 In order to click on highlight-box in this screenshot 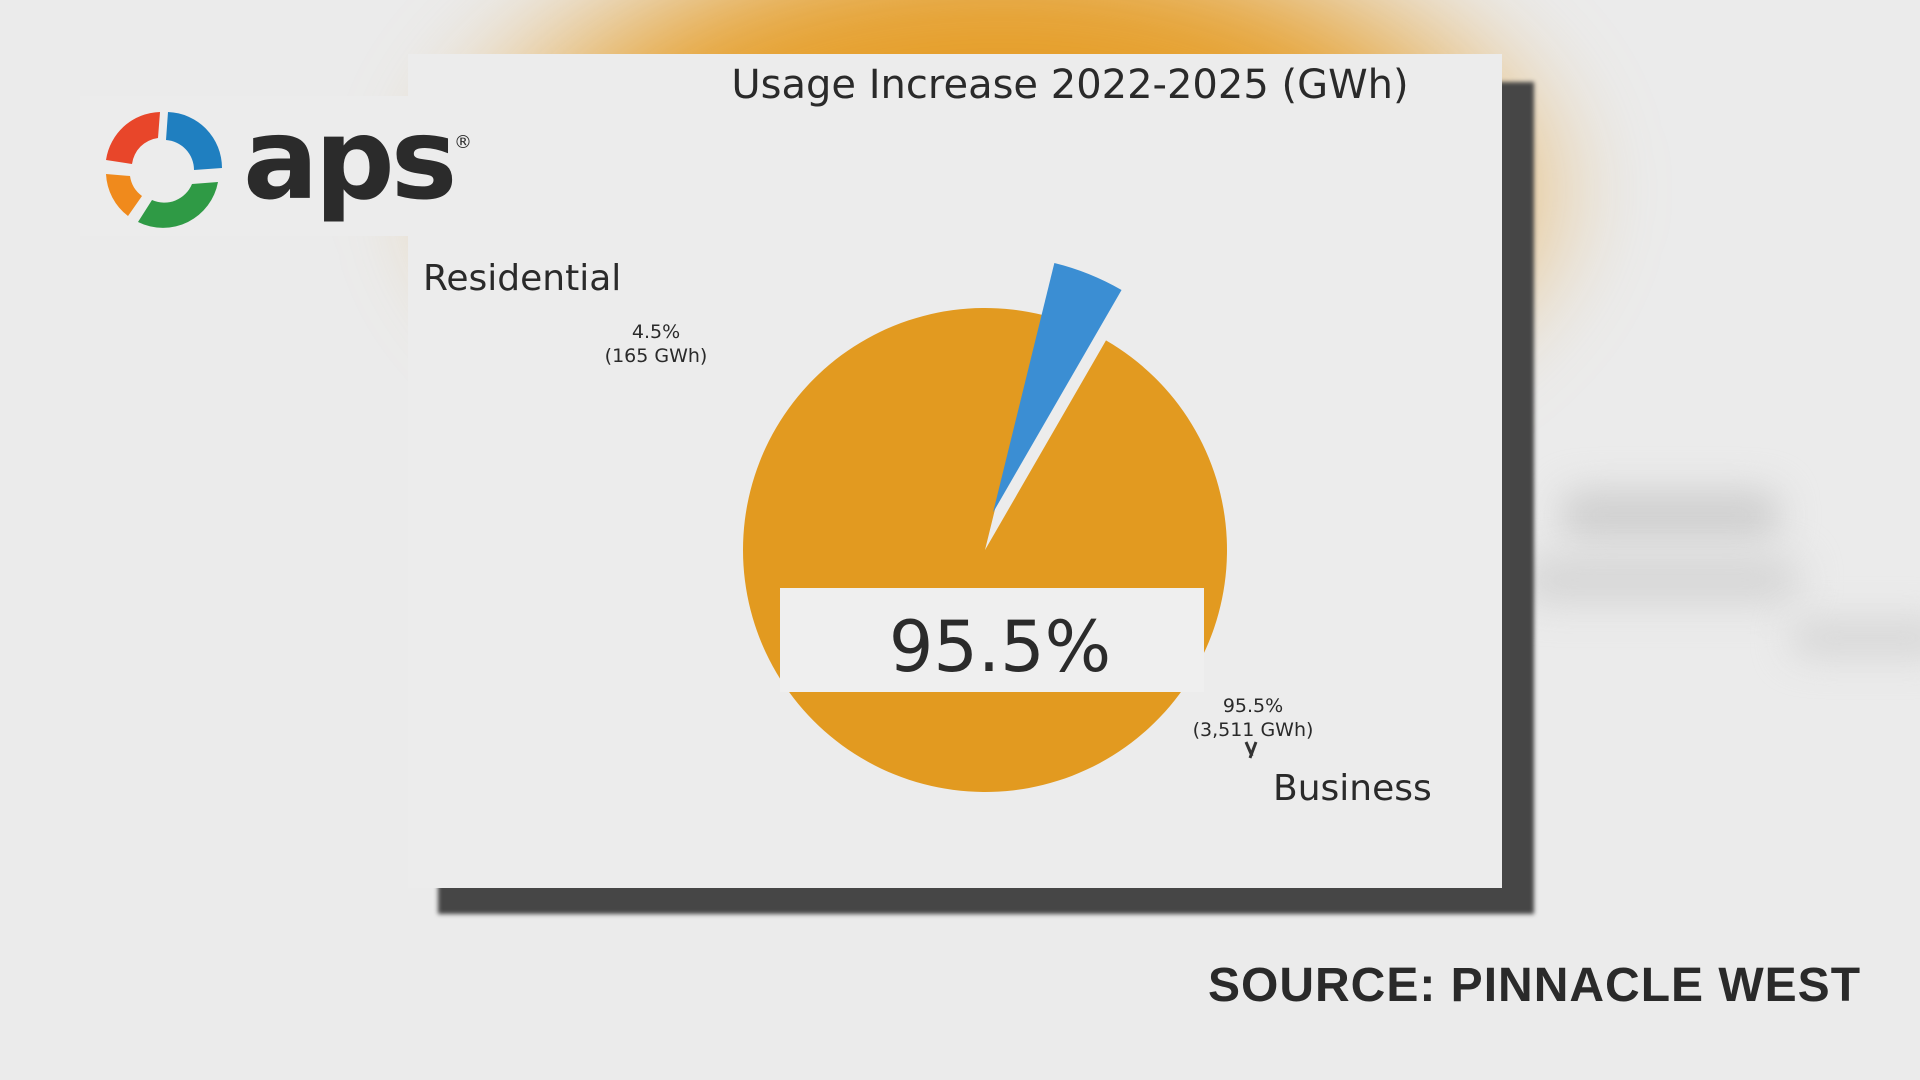, I will do `click(992, 640)`.